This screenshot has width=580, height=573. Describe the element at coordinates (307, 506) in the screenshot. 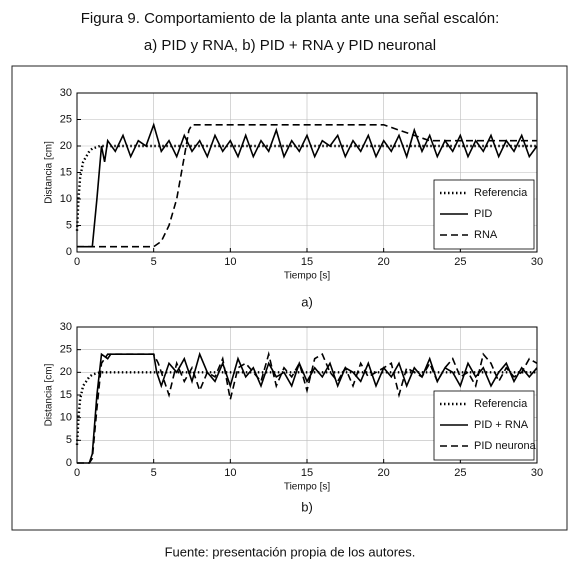

I see `subplot-caption: b)` at that location.